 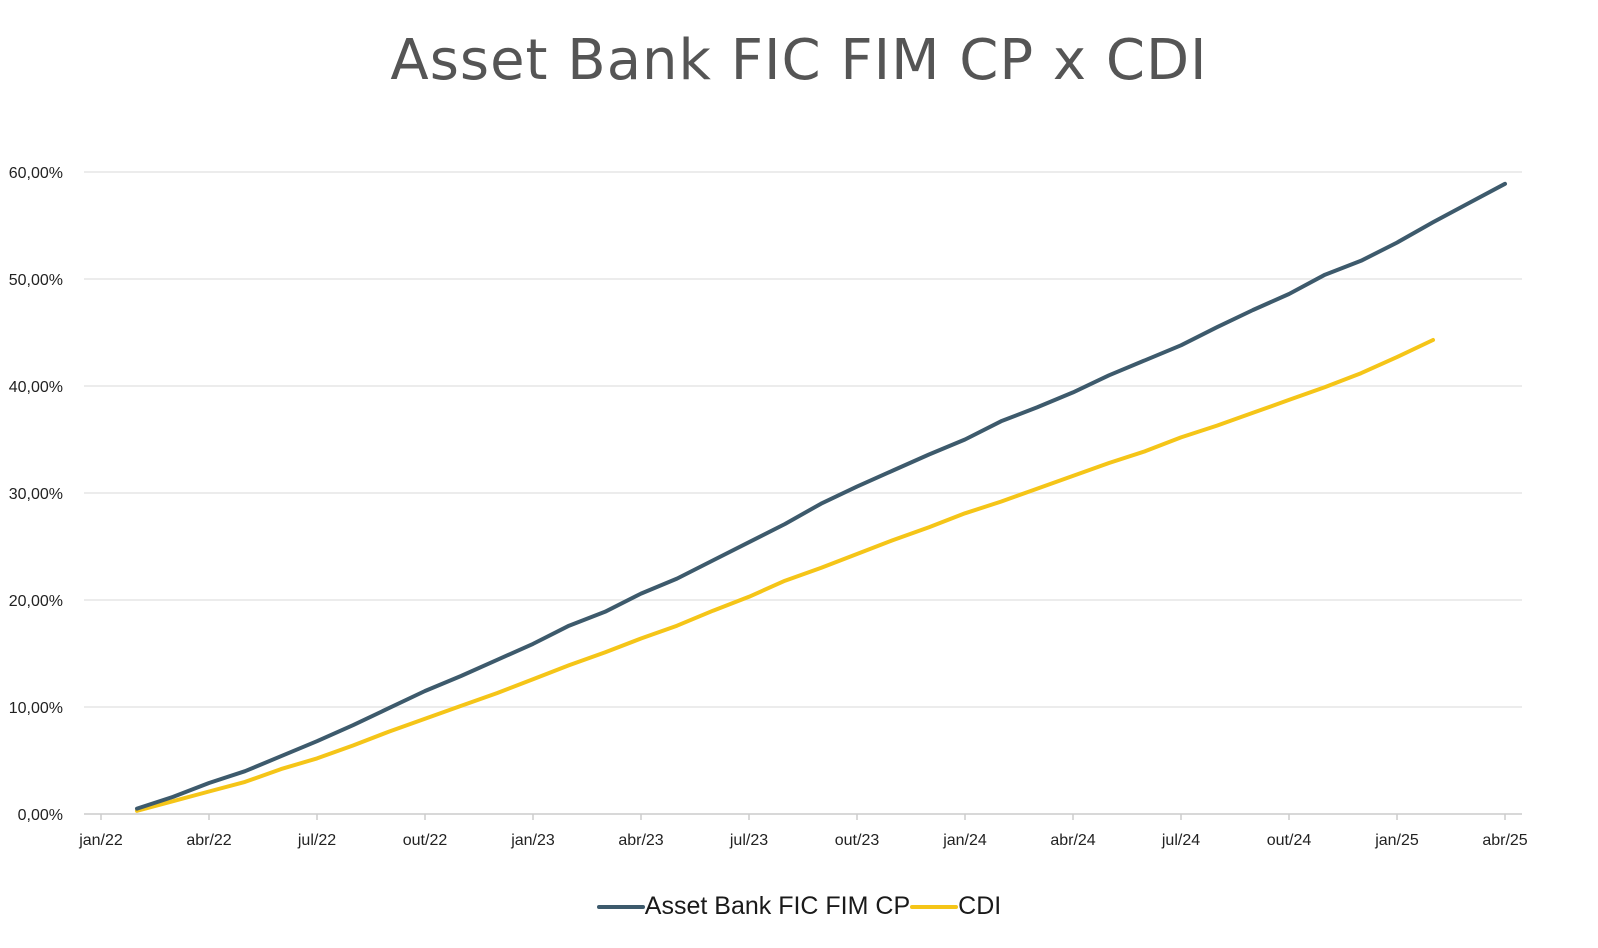 I want to click on x-tick-label: jan/25, so click(x=1396, y=840).